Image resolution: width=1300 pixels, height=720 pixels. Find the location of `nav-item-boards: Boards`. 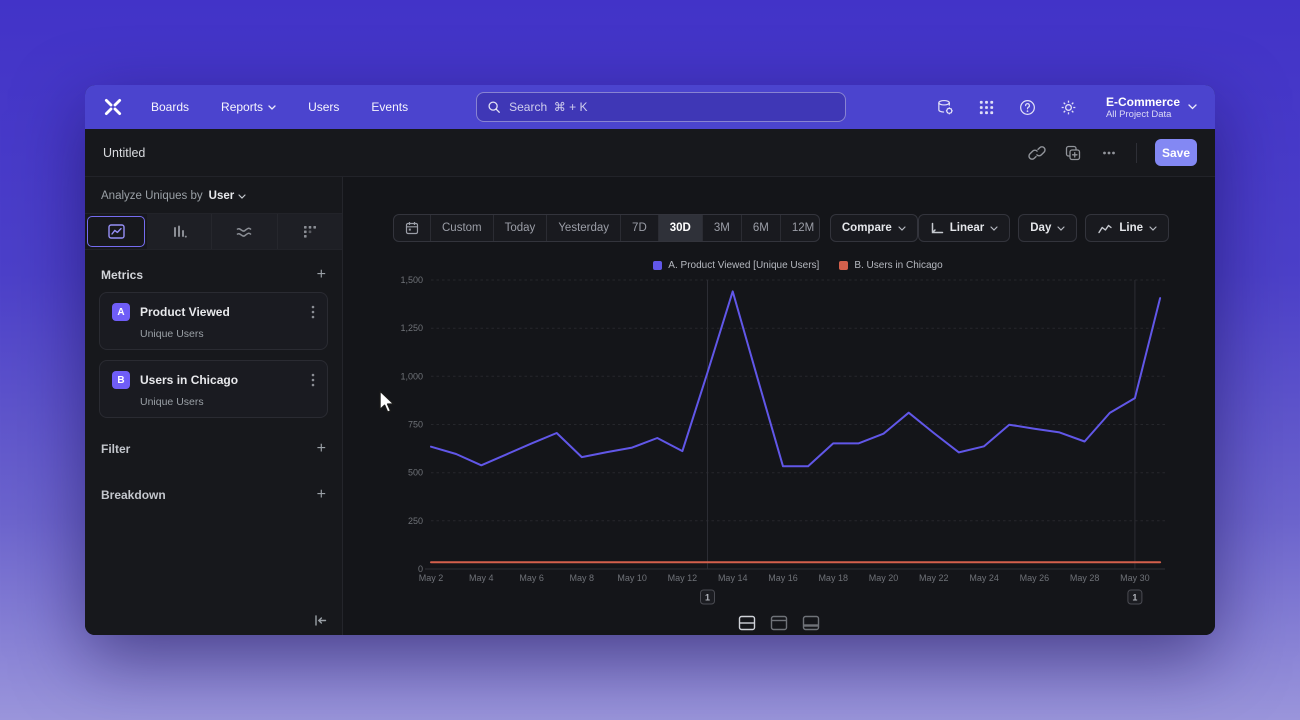

nav-item-boards: Boards is located at coordinates (170, 107).